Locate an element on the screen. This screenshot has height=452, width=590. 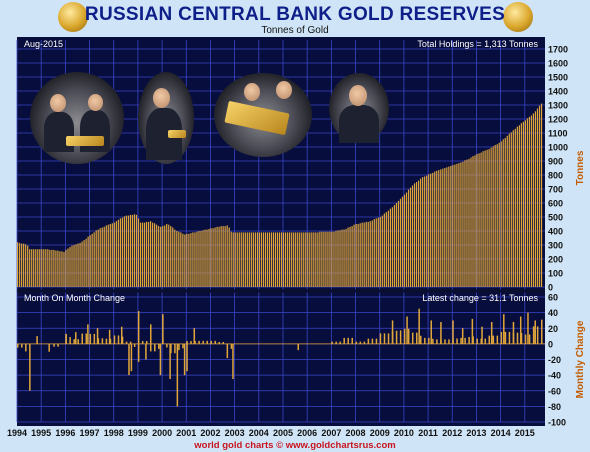
y-tick-label: -20 is located at coordinates (554, 360).